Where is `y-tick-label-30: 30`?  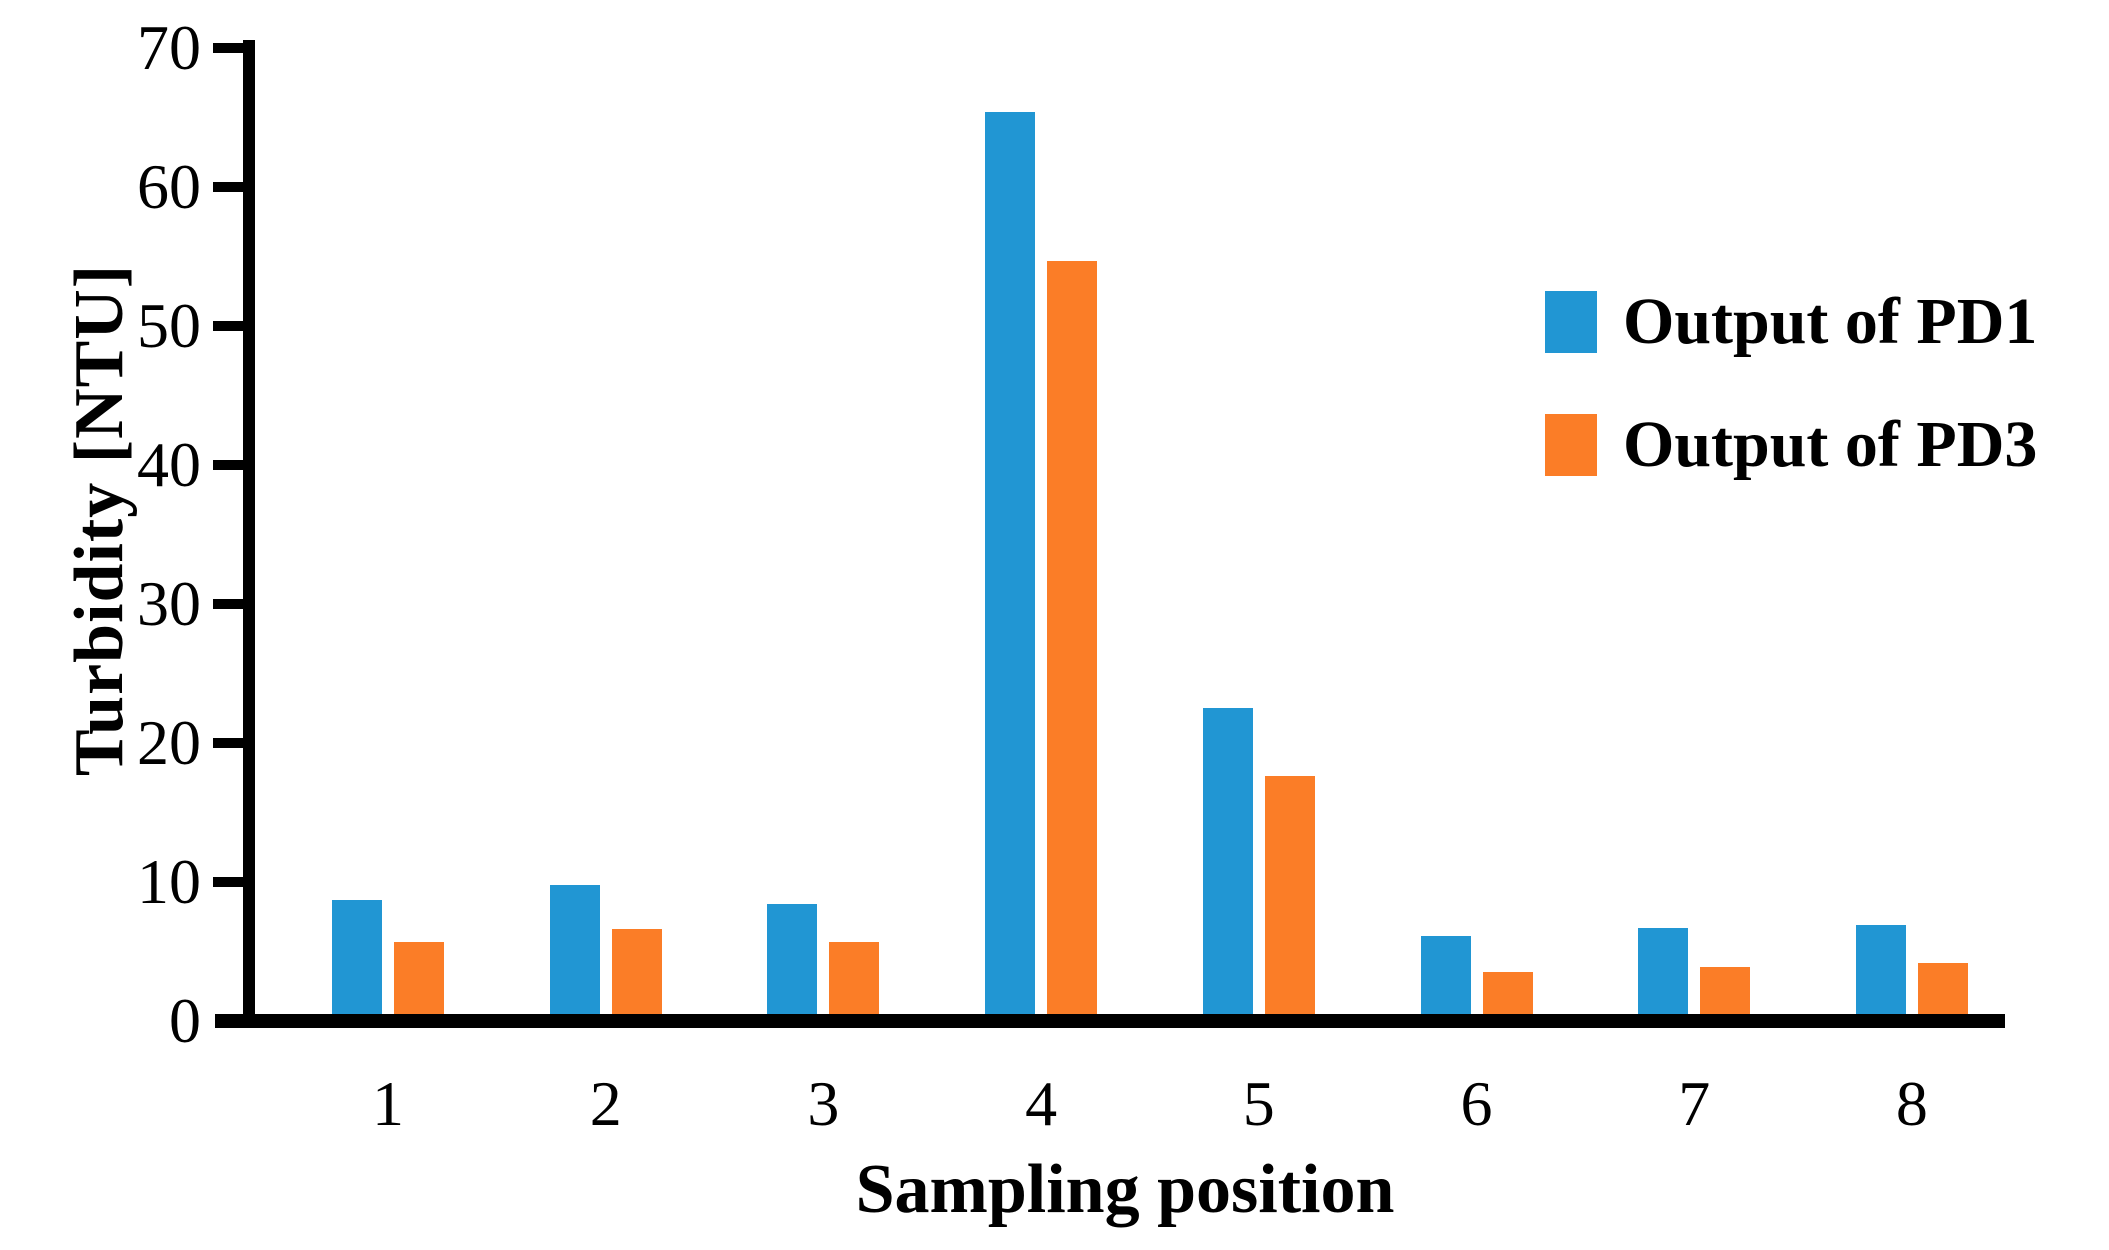
y-tick-label-30: 30 is located at coordinates (169, 603).